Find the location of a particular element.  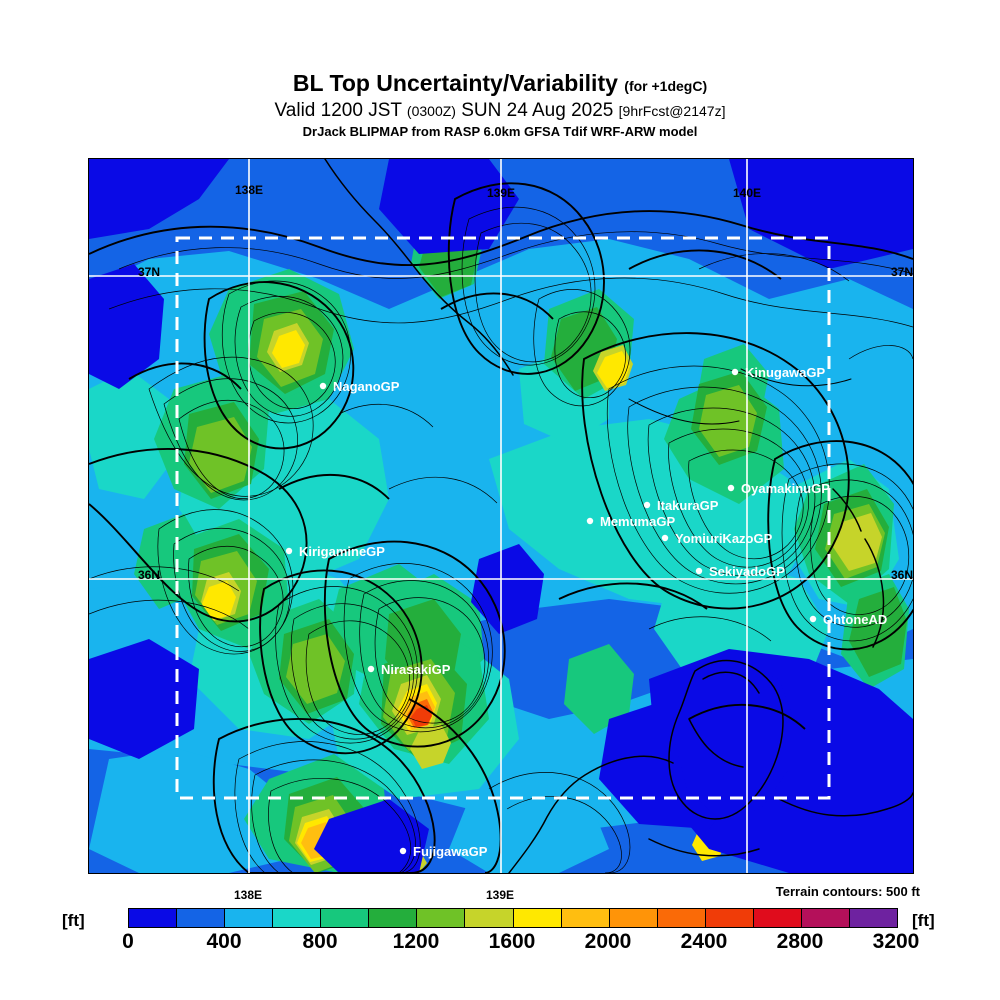

station-label-itakuragp: ItakuraGP is located at coordinates (688, 505).